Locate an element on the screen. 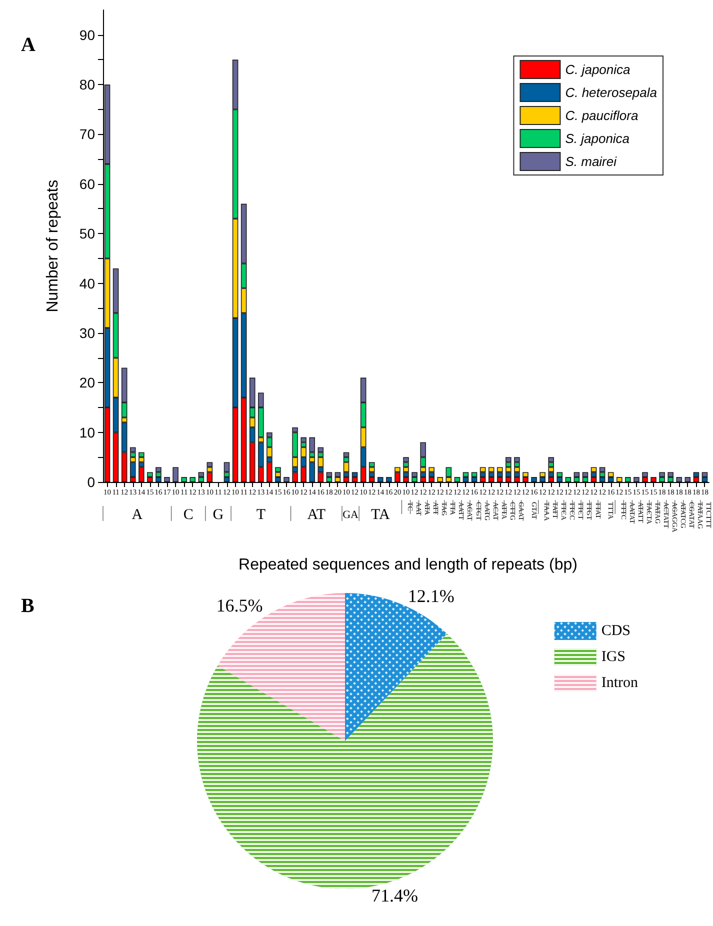  text: TA is located at coordinates (380, 515).